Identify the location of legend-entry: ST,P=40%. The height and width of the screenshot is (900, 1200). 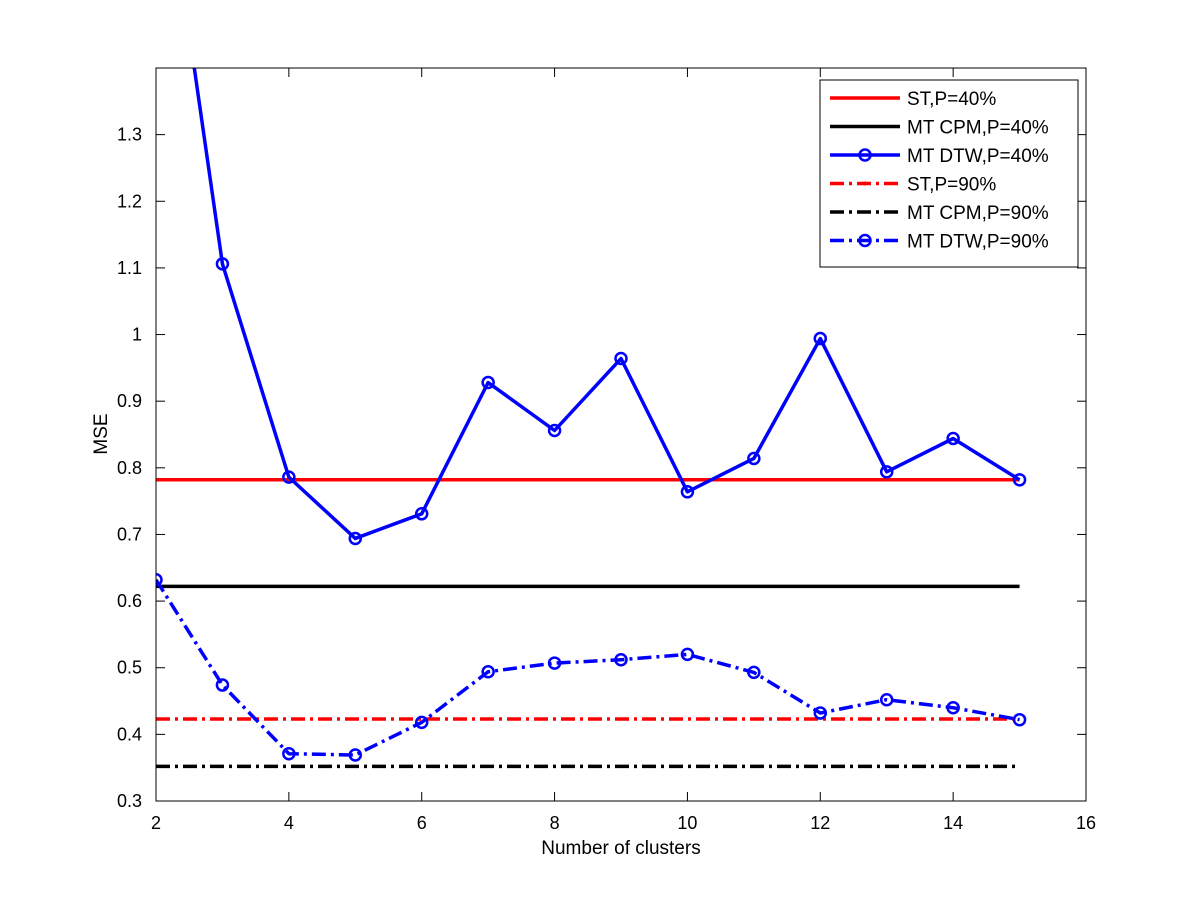
(913, 99).